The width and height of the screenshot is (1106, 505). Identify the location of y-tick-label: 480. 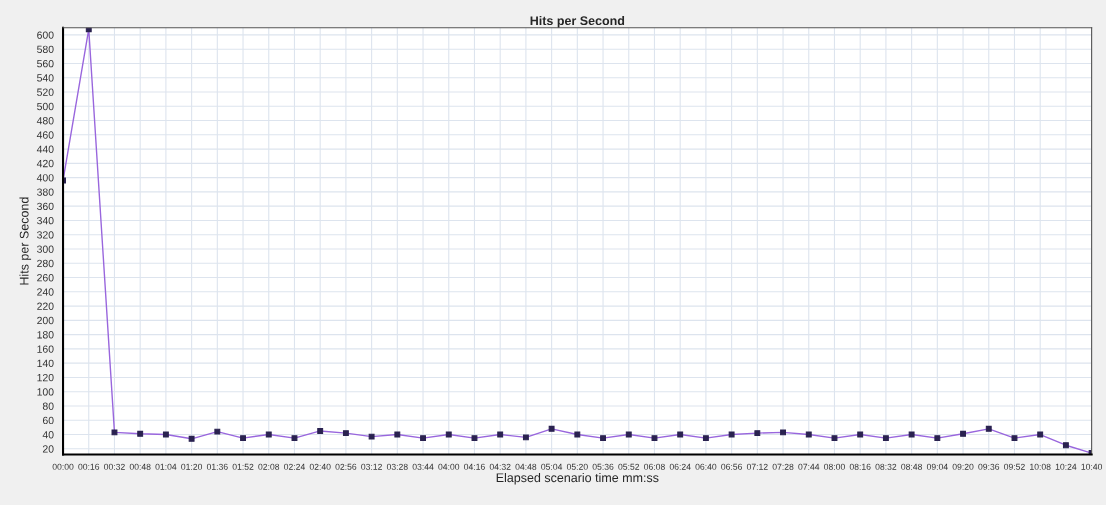
(45, 121).